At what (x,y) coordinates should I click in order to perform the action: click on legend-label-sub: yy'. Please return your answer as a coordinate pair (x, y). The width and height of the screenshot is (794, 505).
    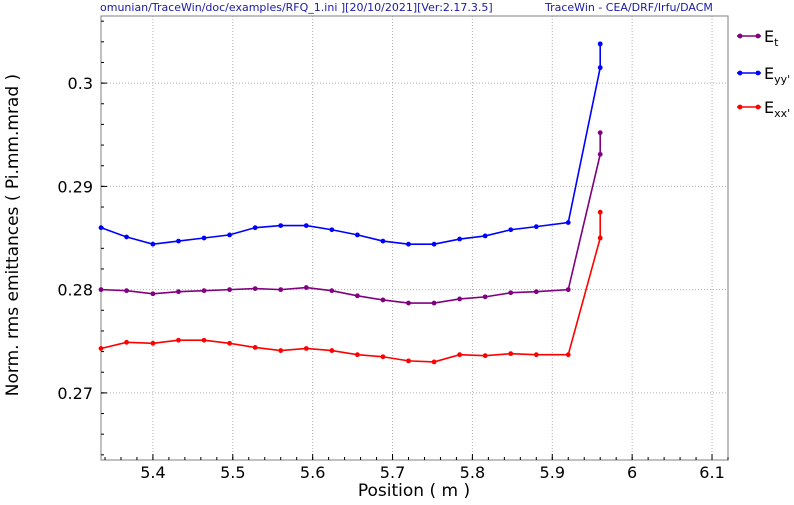
    Looking at the image, I should click on (782, 79).